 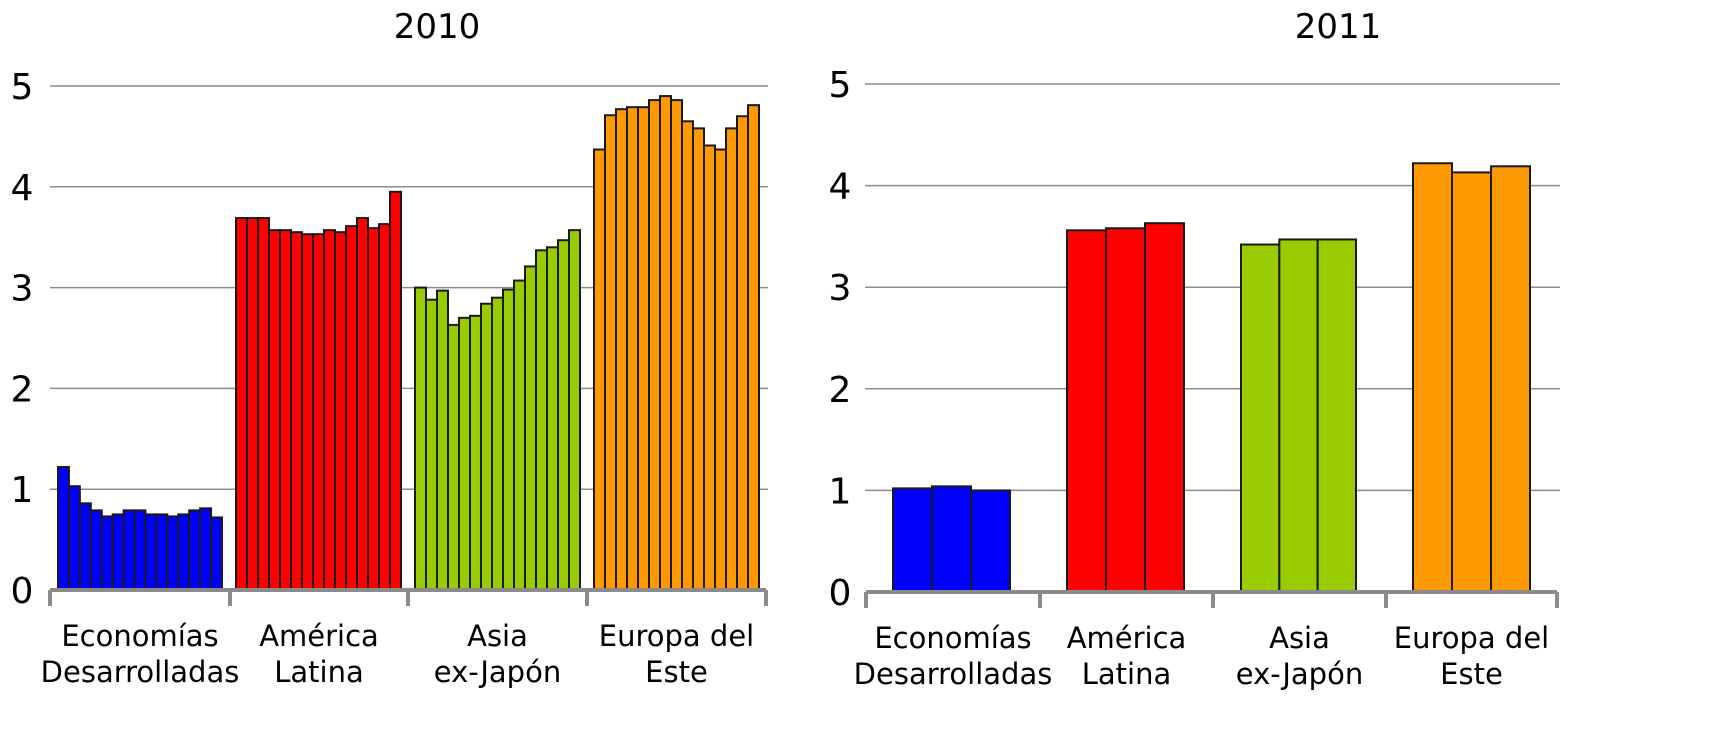 I want to click on chart-title: 2011, so click(x=1338, y=27).